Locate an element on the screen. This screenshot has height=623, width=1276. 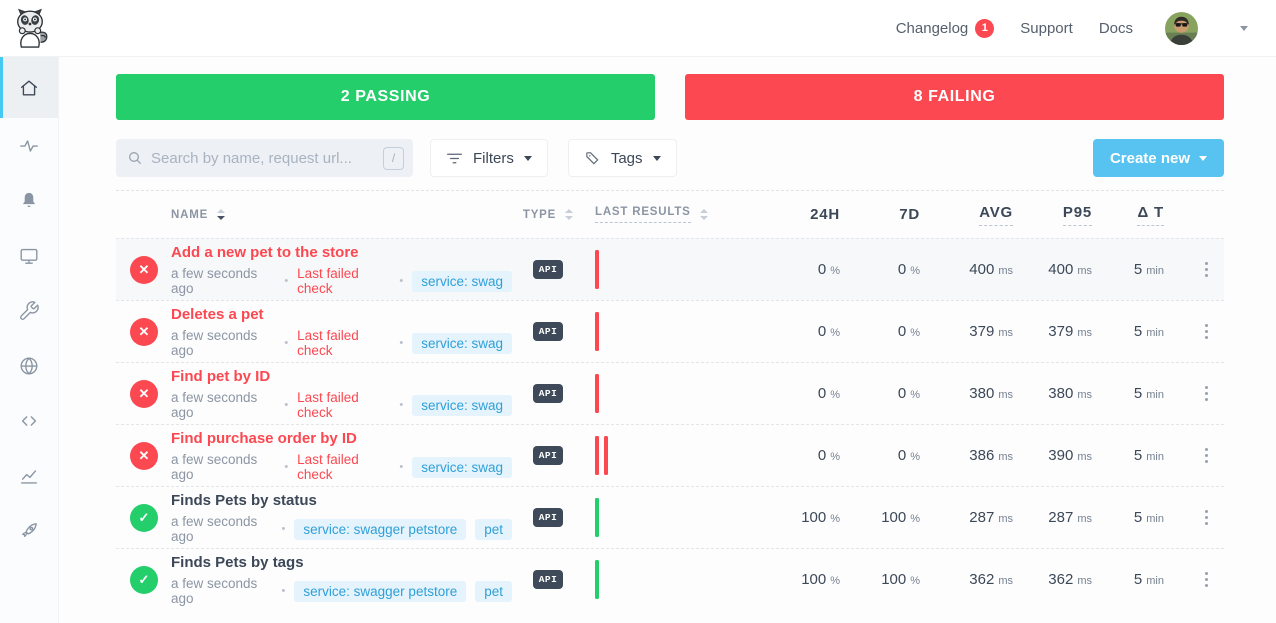
tags-button: Tags is located at coordinates (622, 158).